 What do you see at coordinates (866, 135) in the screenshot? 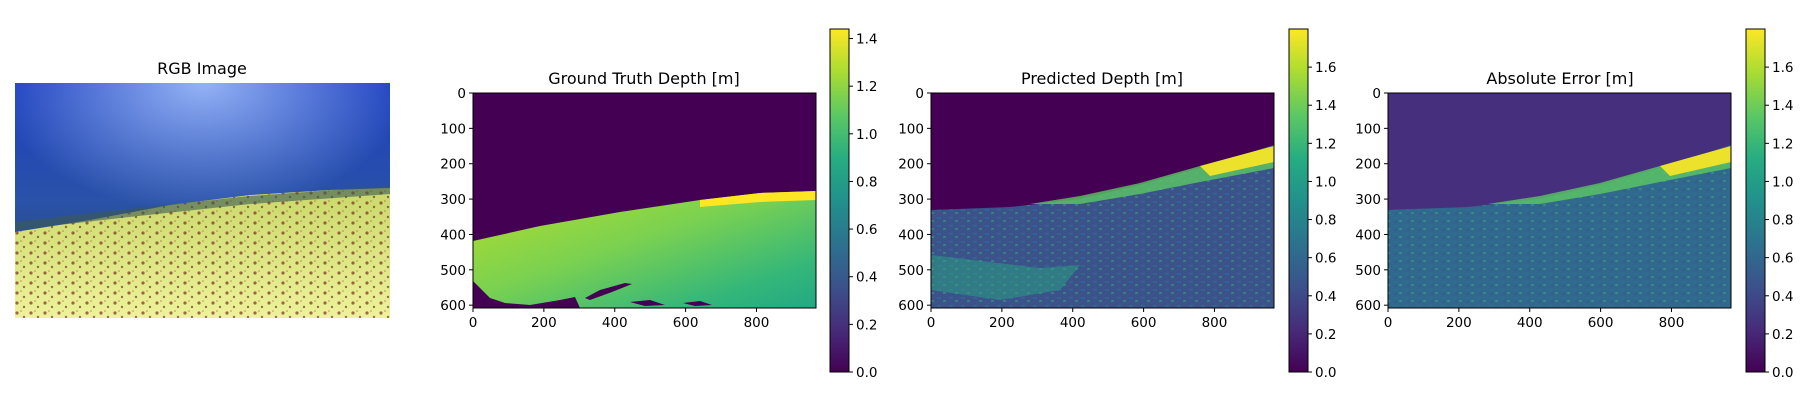
I see `colorbar-tick-label-ground-truth: 1.0` at bounding box center [866, 135].